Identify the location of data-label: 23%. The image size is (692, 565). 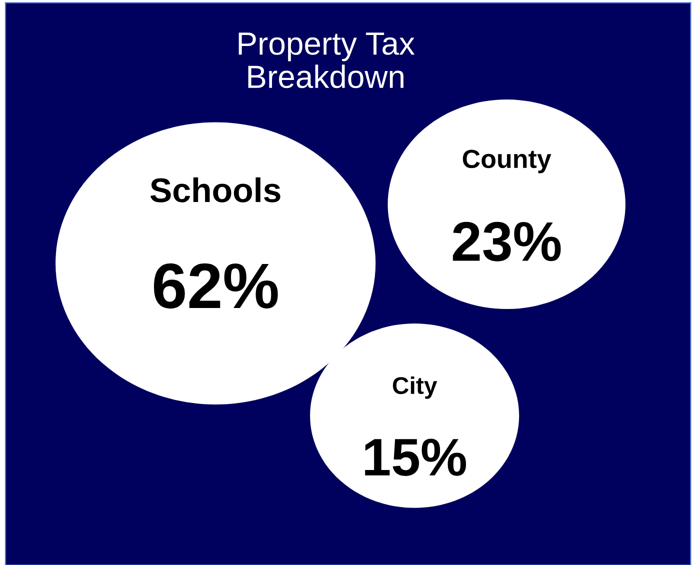
(506, 242).